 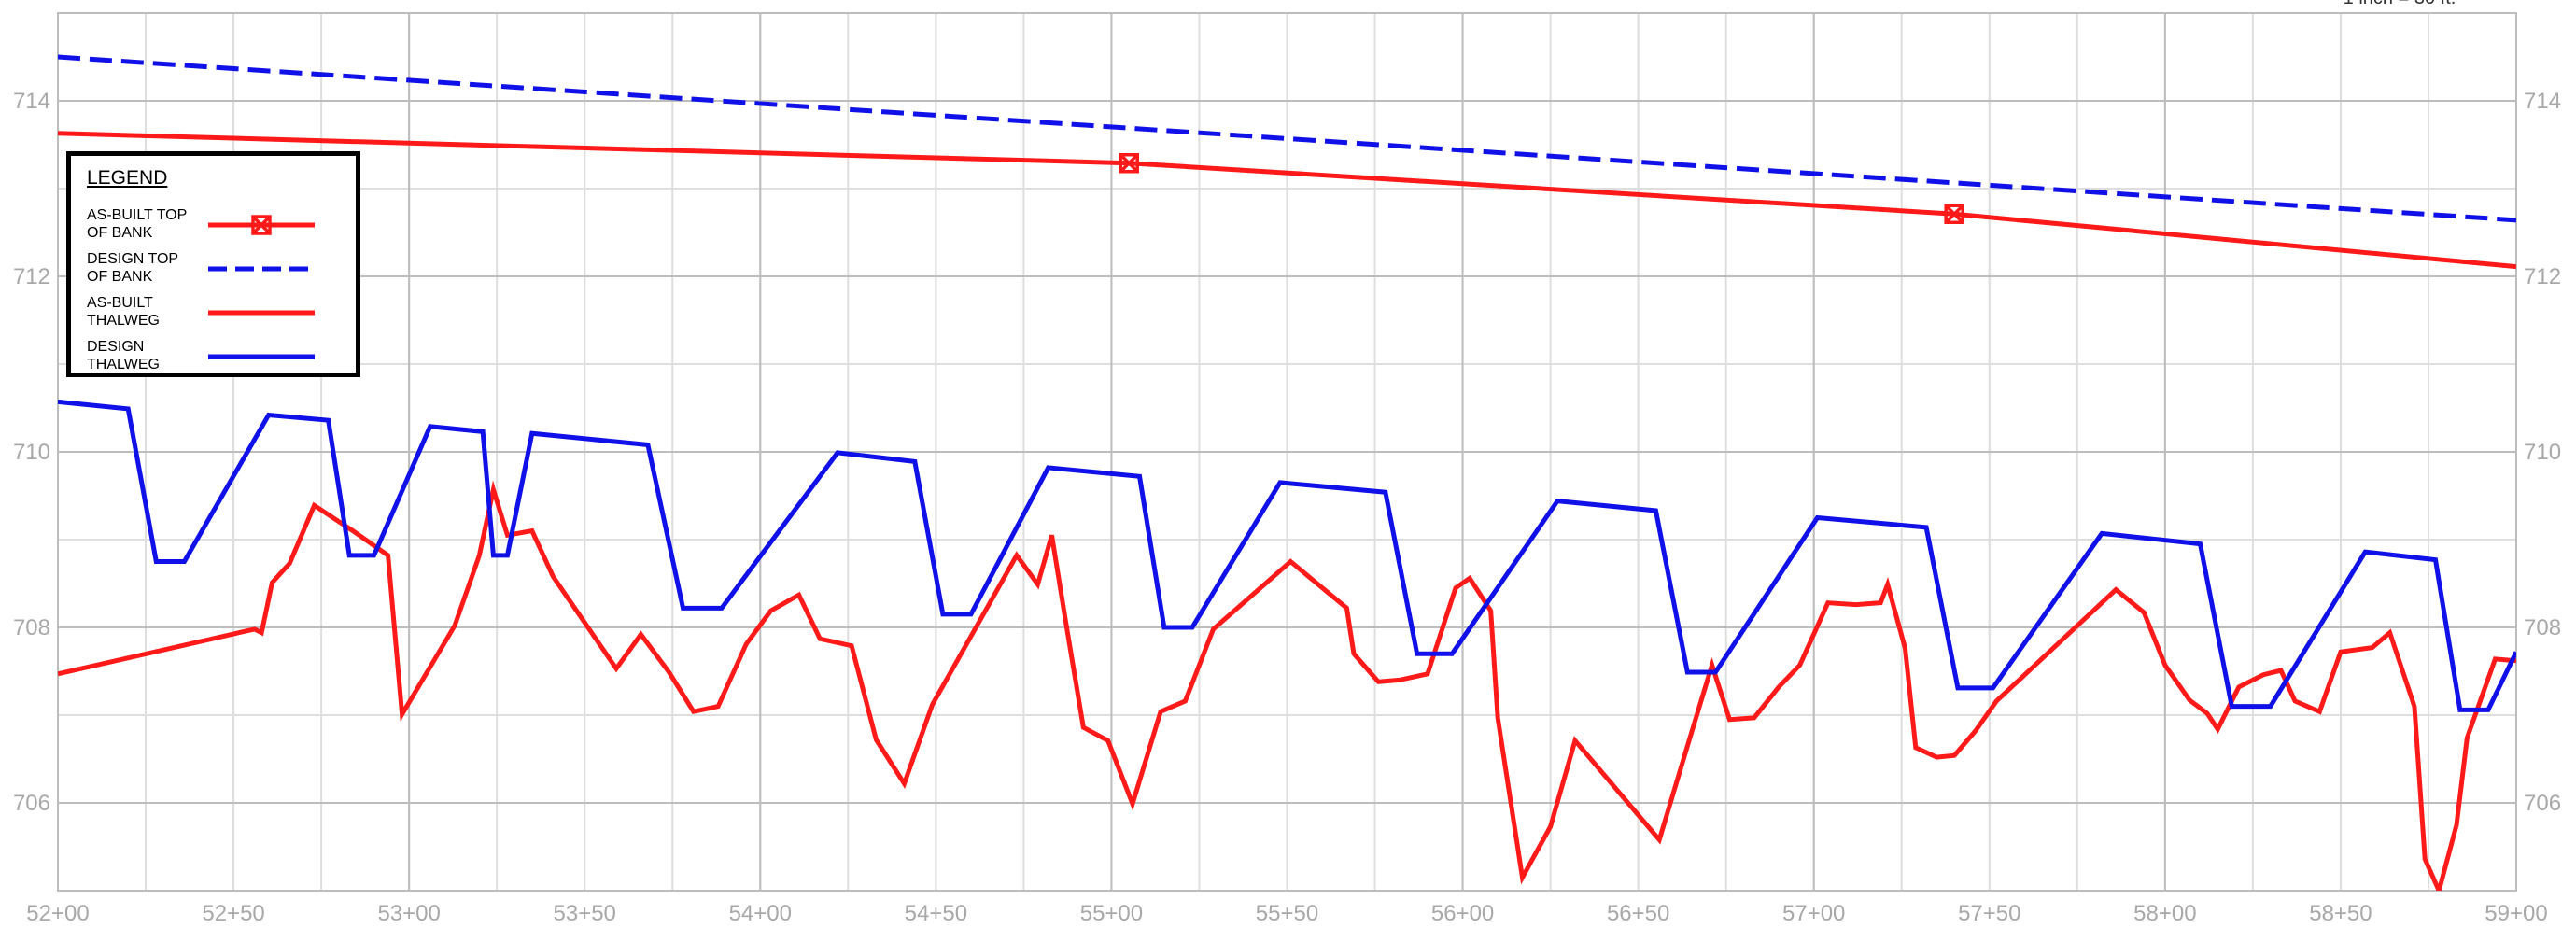 I want to click on x-tick-label: 55+00, so click(x=1112, y=913).